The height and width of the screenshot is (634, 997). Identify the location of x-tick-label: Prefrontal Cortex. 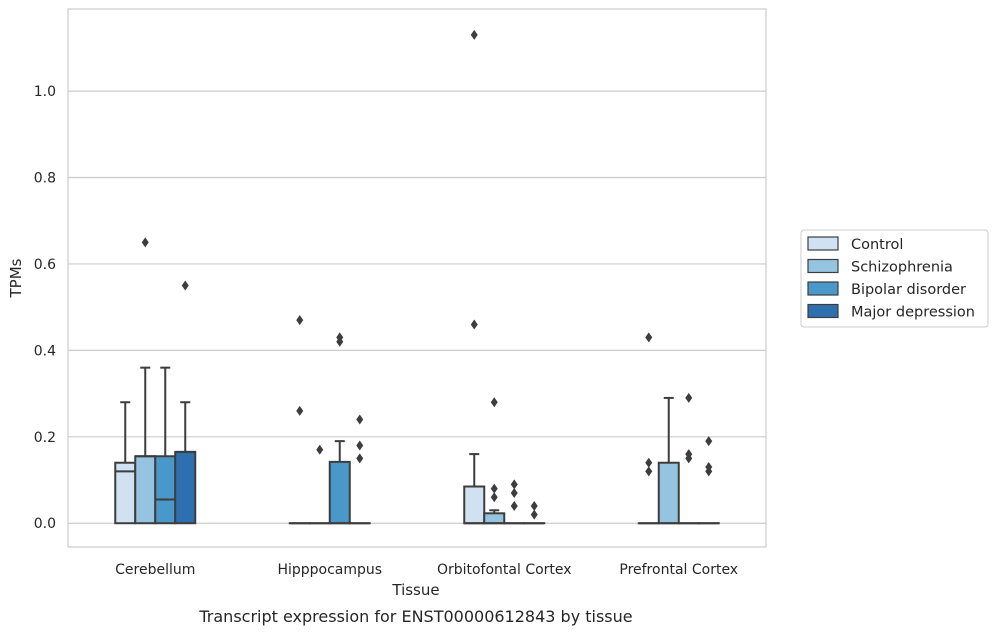
(678, 570).